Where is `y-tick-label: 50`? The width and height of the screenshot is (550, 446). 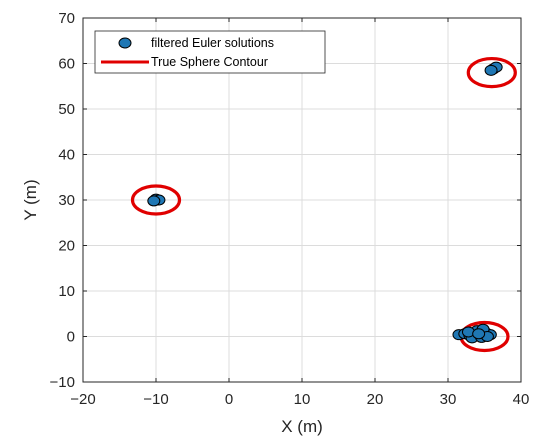
y-tick-label: 50 is located at coordinates (66, 109).